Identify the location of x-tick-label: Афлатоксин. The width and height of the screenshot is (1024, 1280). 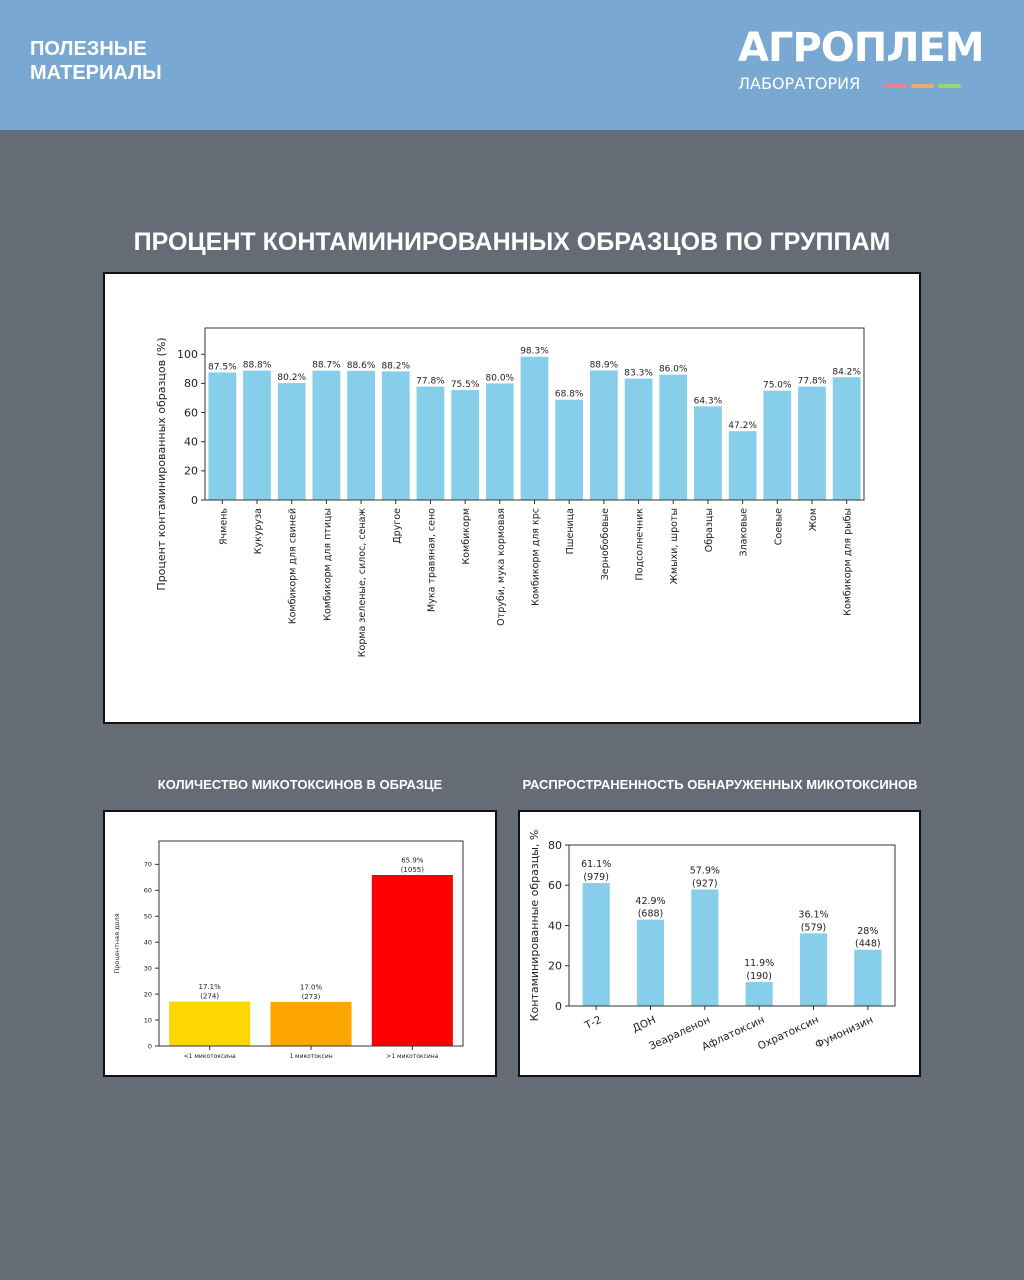
(733, 1033).